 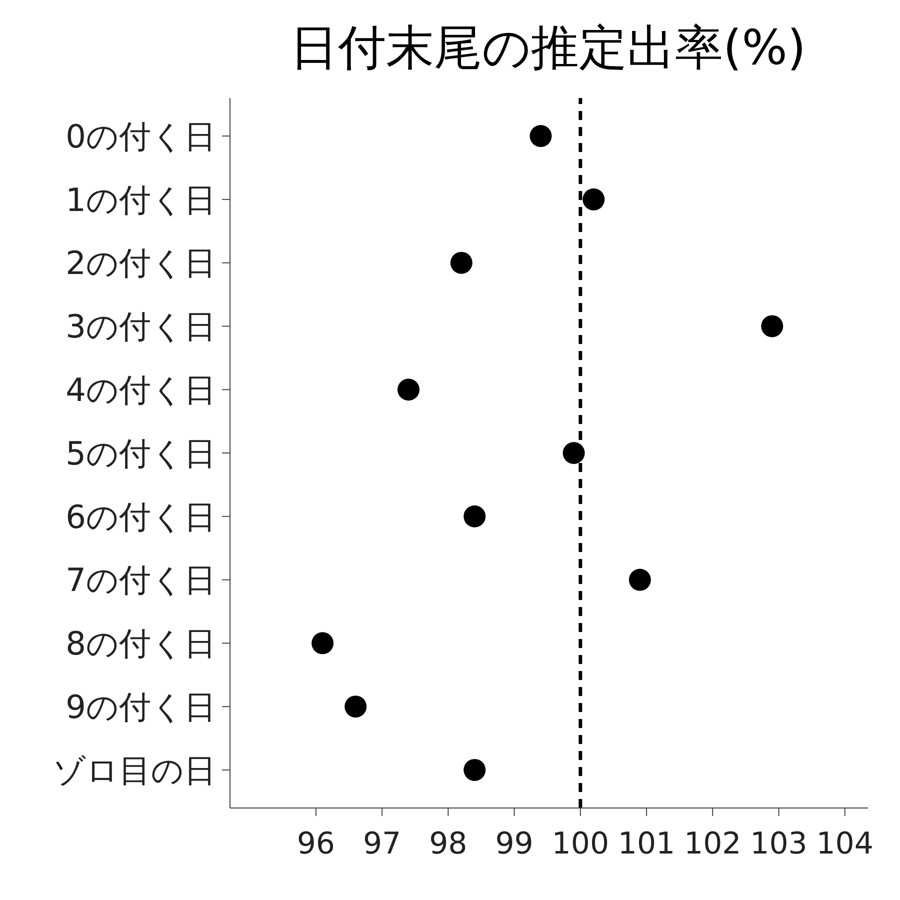 What do you see at coordinates (141, 263) in the screenshot?
I see `y-tick-label: 2の付く日` at bounding box center [141, 263].